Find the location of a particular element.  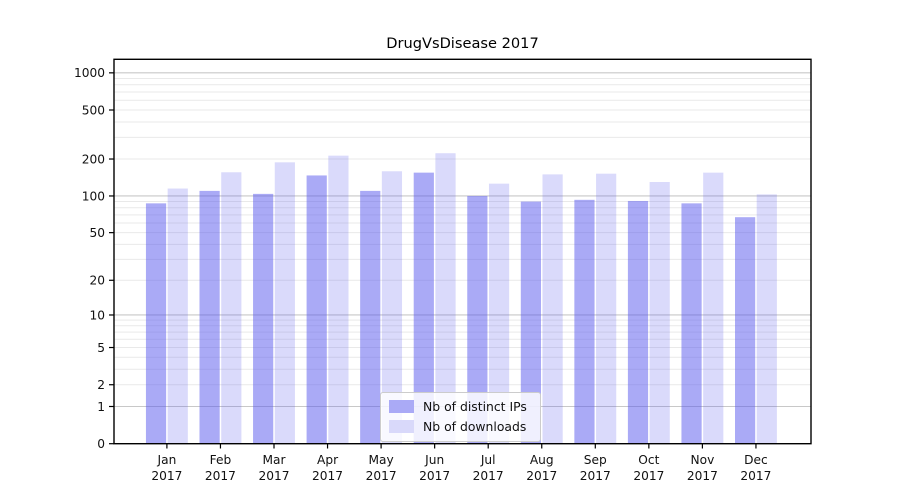

y-tick-label: 50 is located at coordinates (97, 233).